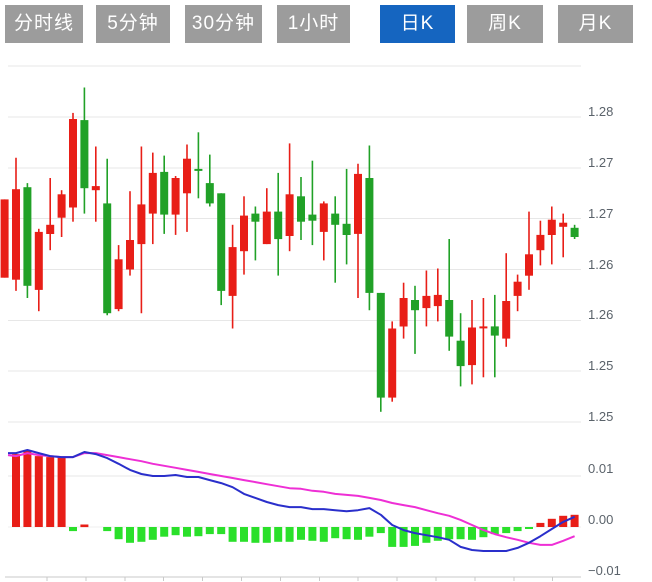 The width and height of the screenshot is (652, 582). What do you see at coordinates (44, 24) in the screenshot?
I see `tab-time-line: 分时线` at bounding box center [44, 24].